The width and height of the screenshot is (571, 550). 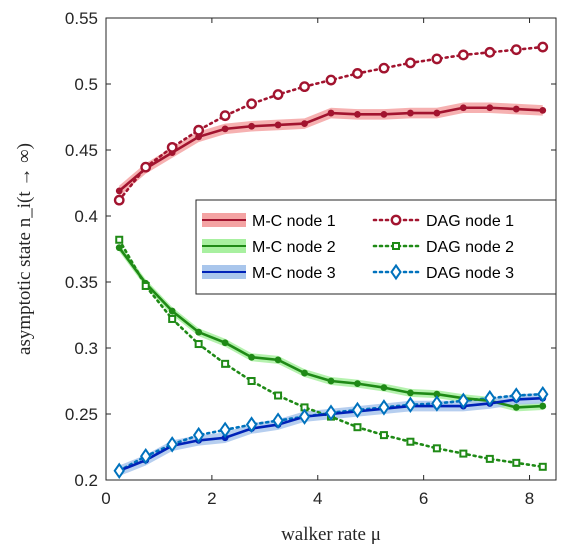 What do you see at coordinates (294, 273) in the screenshot?
I see `legend-label-mc-3: M-C node 3` at bounding box center [294, 273].